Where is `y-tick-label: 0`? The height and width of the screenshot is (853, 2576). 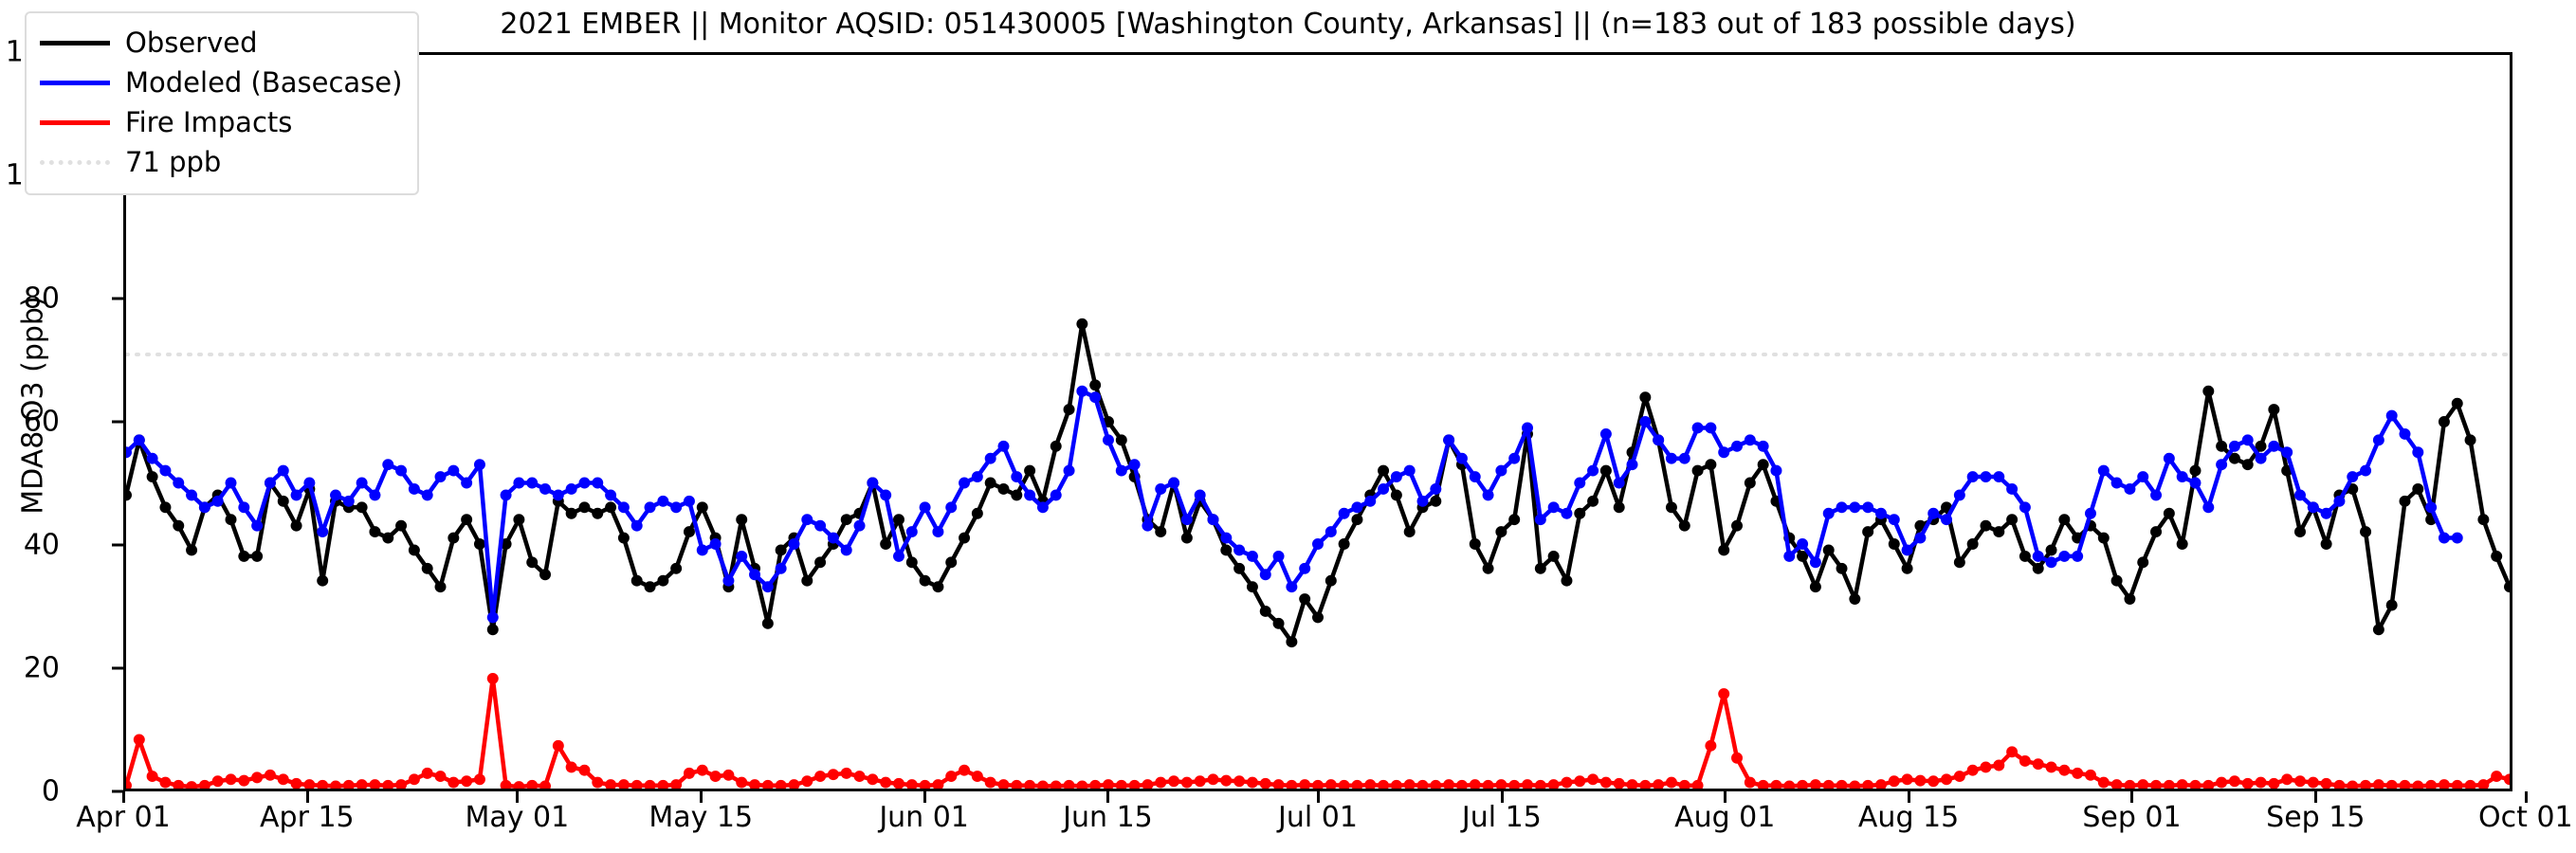
y-tick-label: 0 is located at coordinates (50, 791).